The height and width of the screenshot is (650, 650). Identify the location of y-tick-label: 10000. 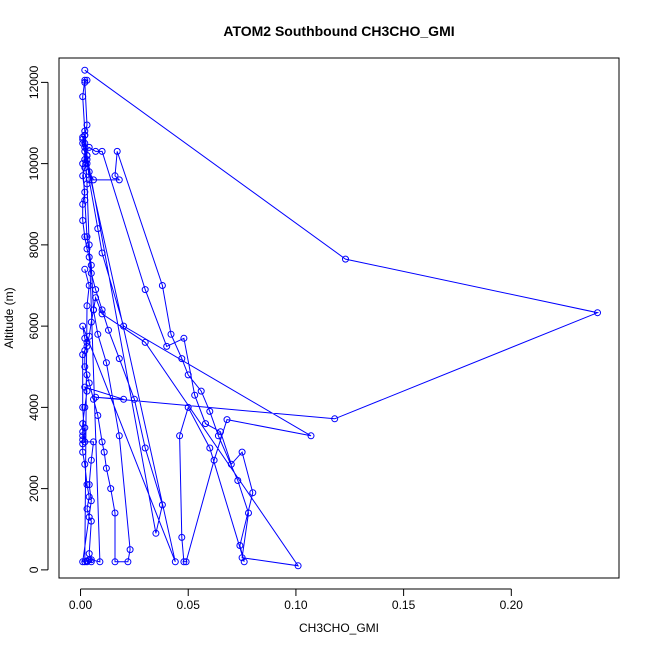
(34, 164).